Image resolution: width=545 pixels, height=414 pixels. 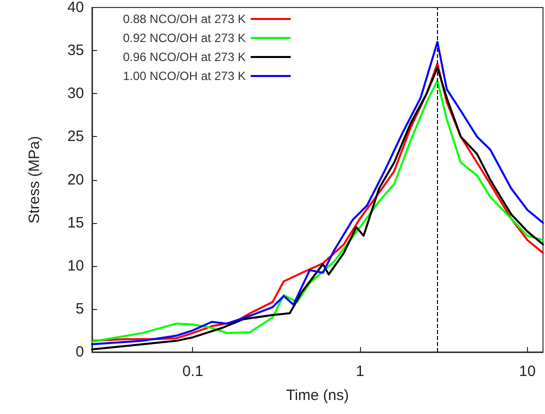 What do you see at coordinates (184, 76) in the screenshot?
I see `legend-label: 1.00 NCO/OH at 273 K` at bounding box center [184, 76].